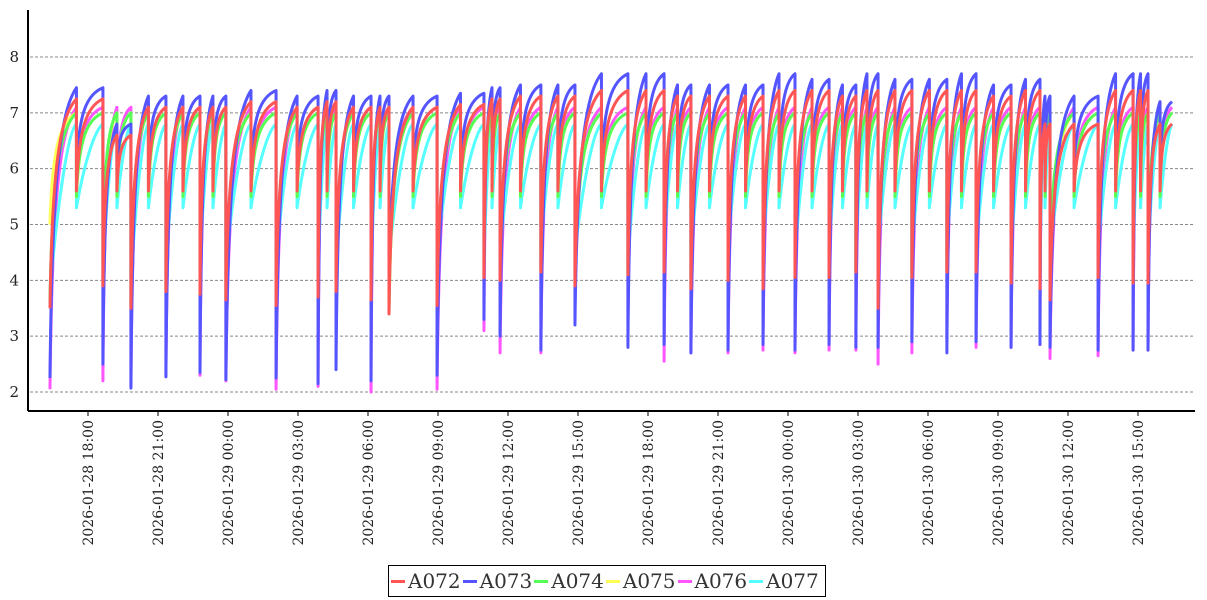 This screenshot has width=1207, height=600. I want to click on x-tick-label: 2026-01-30 15:00, so click(1139, 483).